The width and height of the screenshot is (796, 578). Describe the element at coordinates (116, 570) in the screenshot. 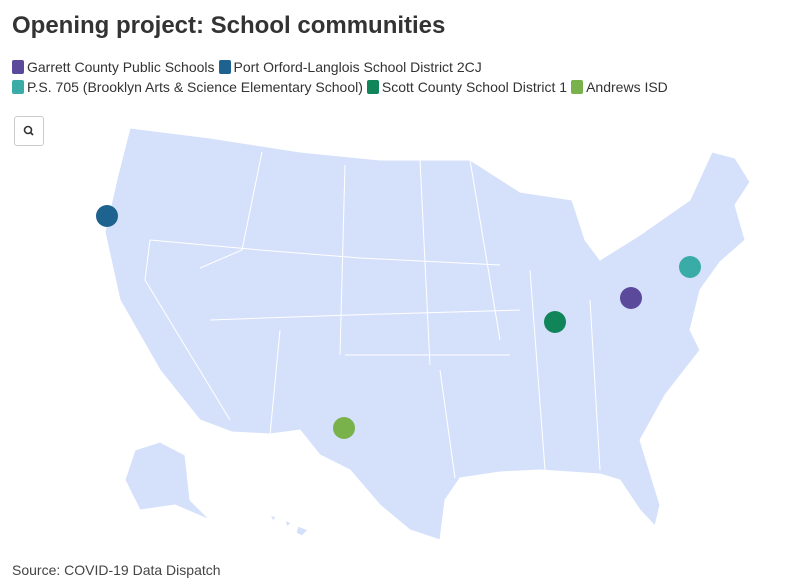

I see `source: Source: COVID-19 Data Dispatch` at that location.